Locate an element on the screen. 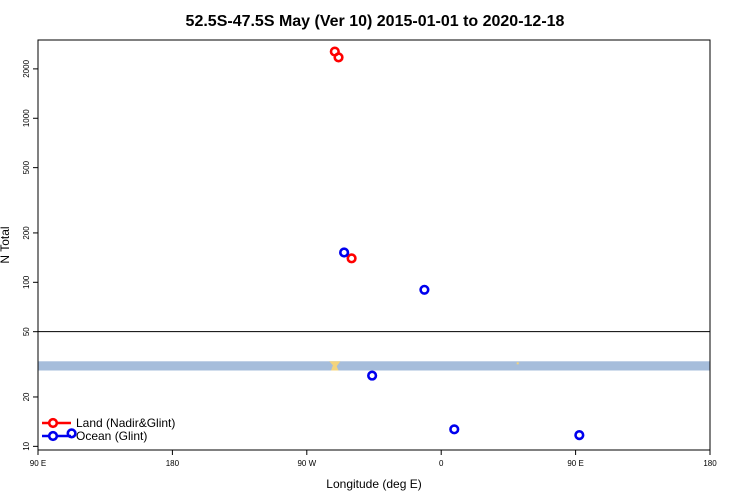 This screenshot has height=500, width=750. y-tick-label: 50 is located at coordinates (26, 331).